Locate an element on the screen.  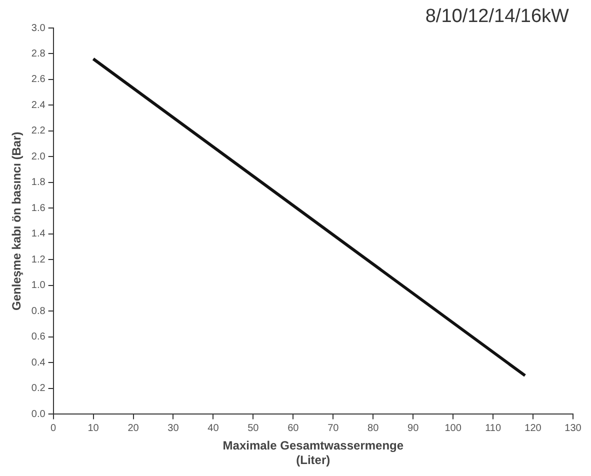
x-tick-label: 0 is located at coordinates (53, 428).